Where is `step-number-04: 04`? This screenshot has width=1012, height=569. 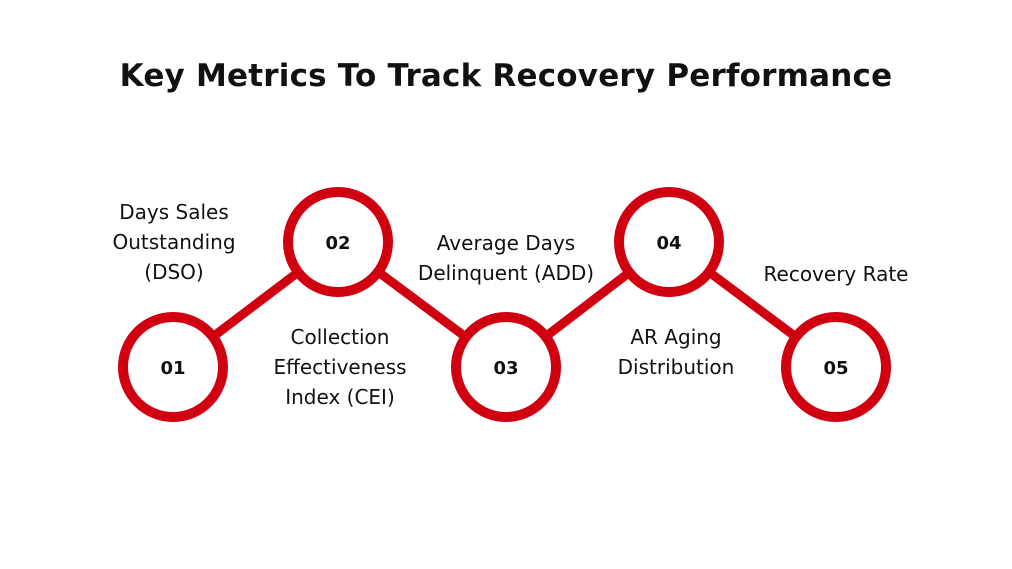
step-number-04: 04 is located at coordinates (668, 243).